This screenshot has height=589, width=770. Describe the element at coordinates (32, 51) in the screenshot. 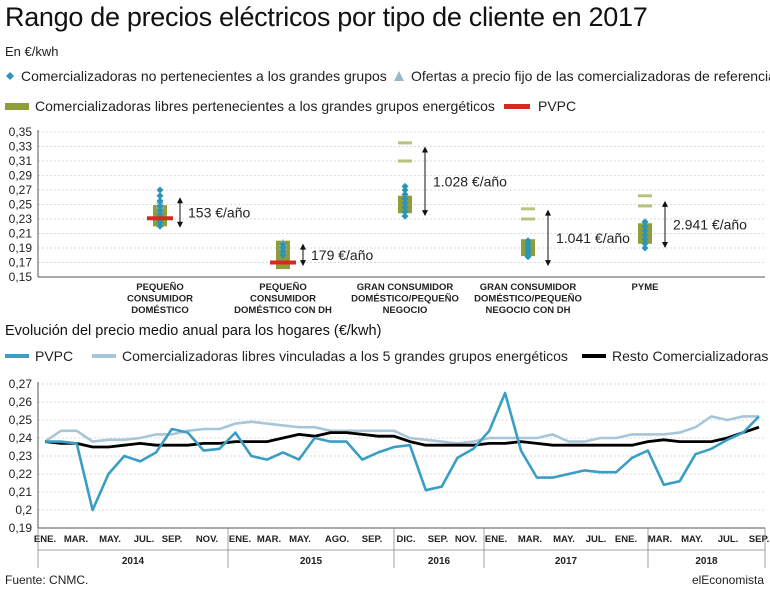

I see `units-label: En €/kwh` at that location.